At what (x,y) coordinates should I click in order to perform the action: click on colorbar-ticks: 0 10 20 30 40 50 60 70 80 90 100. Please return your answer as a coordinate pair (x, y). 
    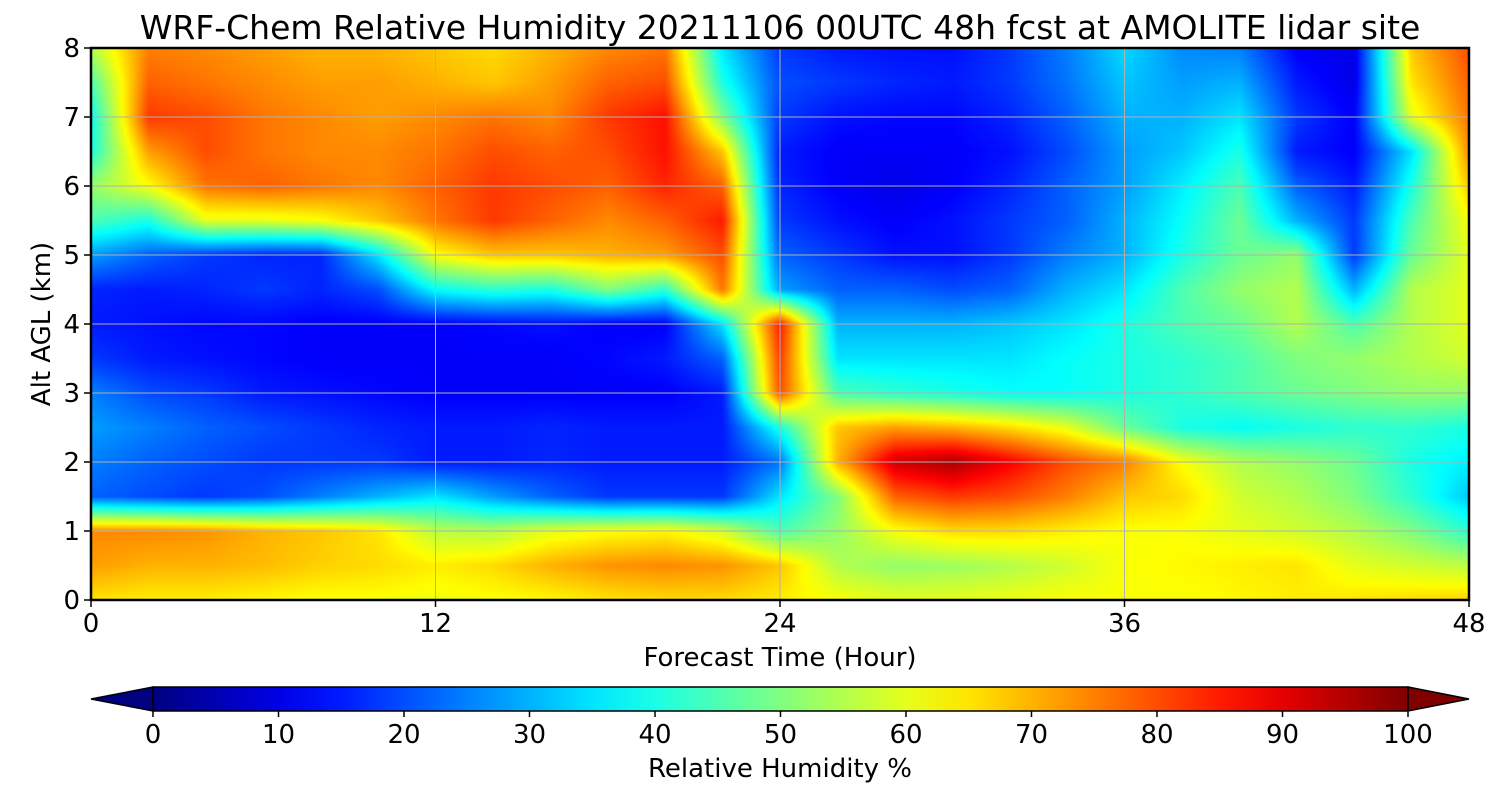
    Looking at the image, I should click on (789, 730).